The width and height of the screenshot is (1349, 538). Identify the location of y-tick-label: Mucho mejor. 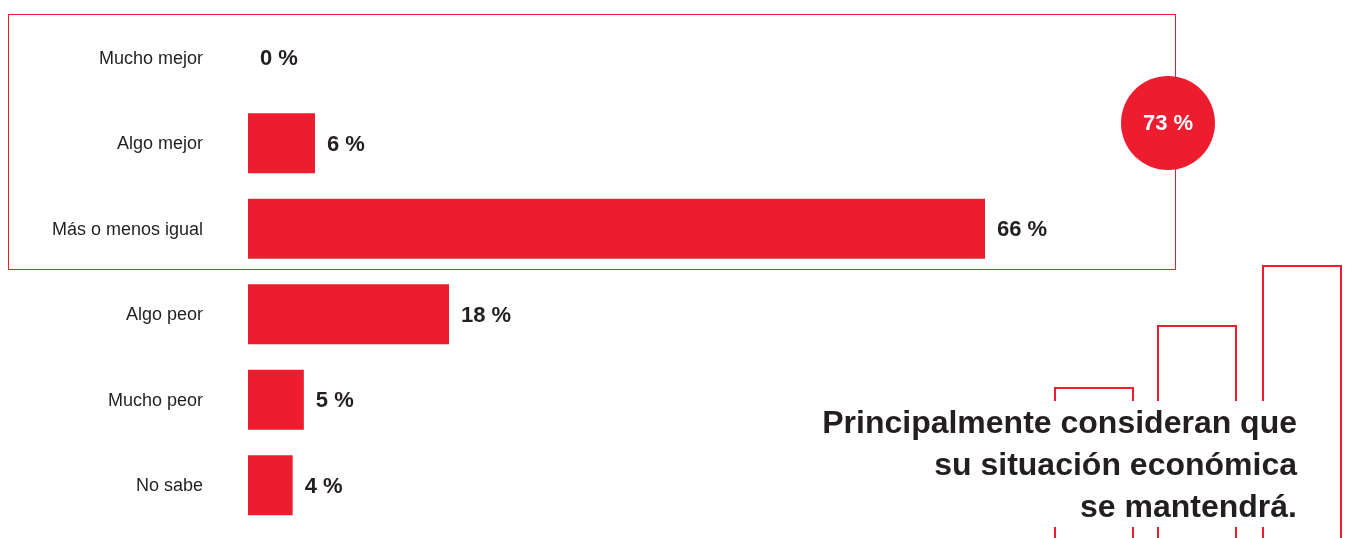
(150, 57).